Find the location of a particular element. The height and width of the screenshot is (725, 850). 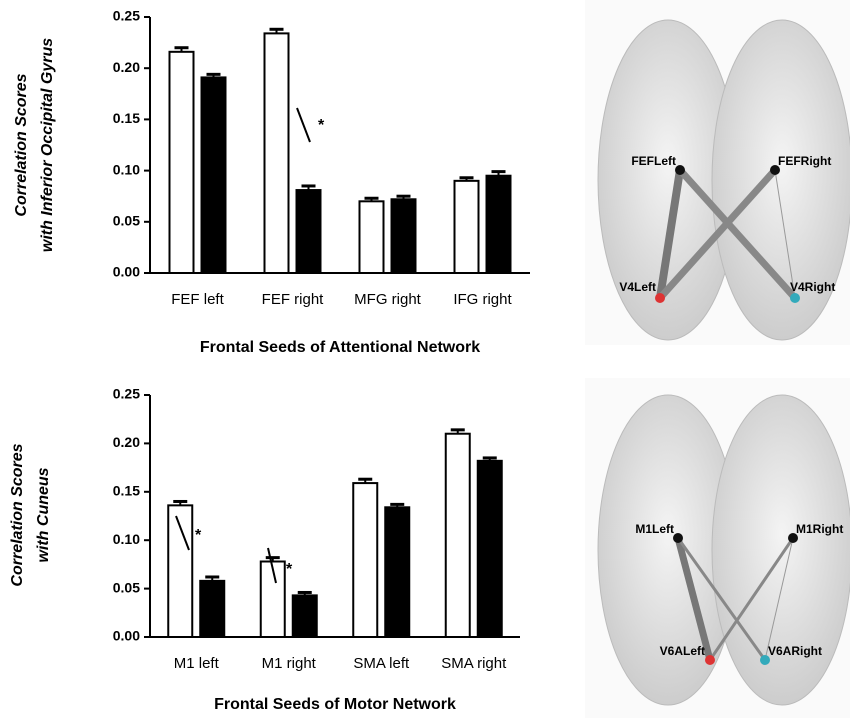

brain-map: FEFLeft FEFRight V4Left V4Right is located at coordinates (717, 172).